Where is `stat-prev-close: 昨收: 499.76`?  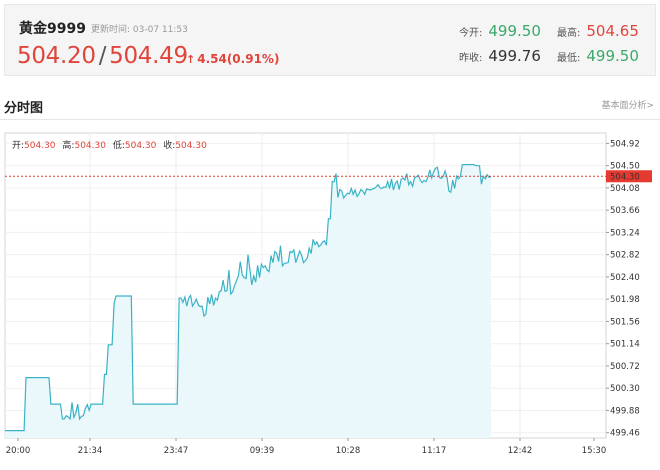 stat-prev-close: 昨收: 499.76 is located at coordinates (500, 55).